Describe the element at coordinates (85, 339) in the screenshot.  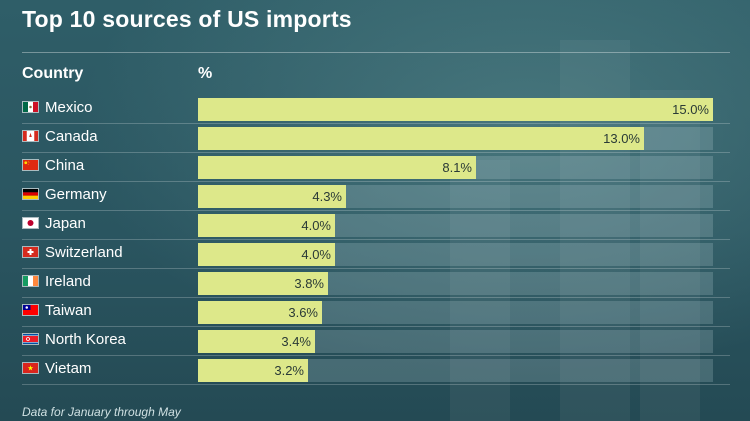
I see `country-label: North Korea` at that location.